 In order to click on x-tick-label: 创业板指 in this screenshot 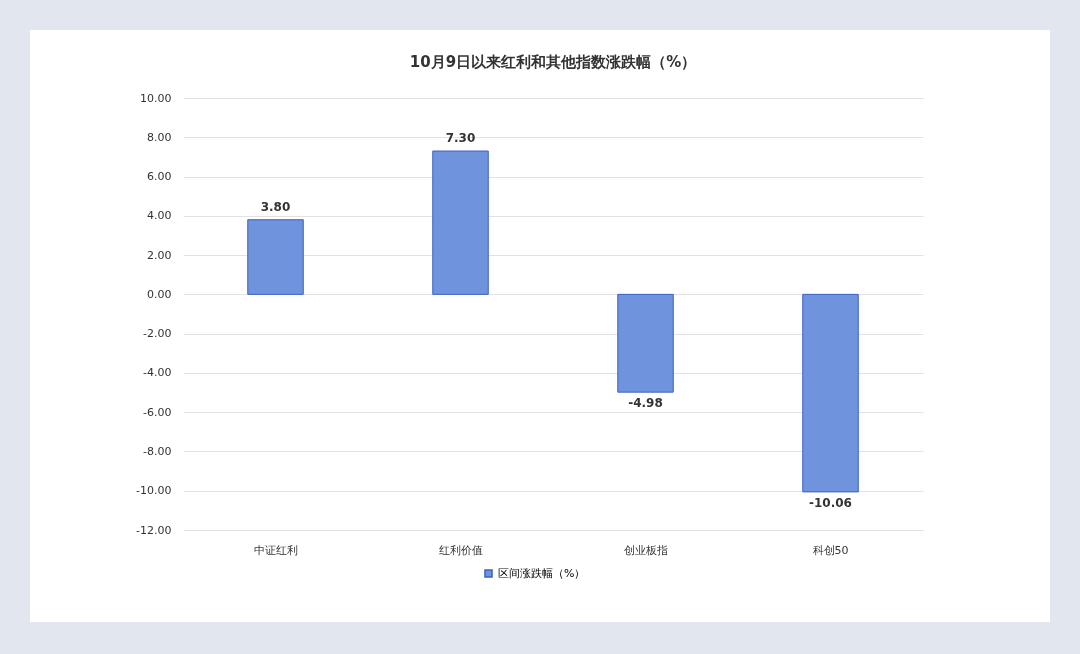, I will do `click(645, 550)`.